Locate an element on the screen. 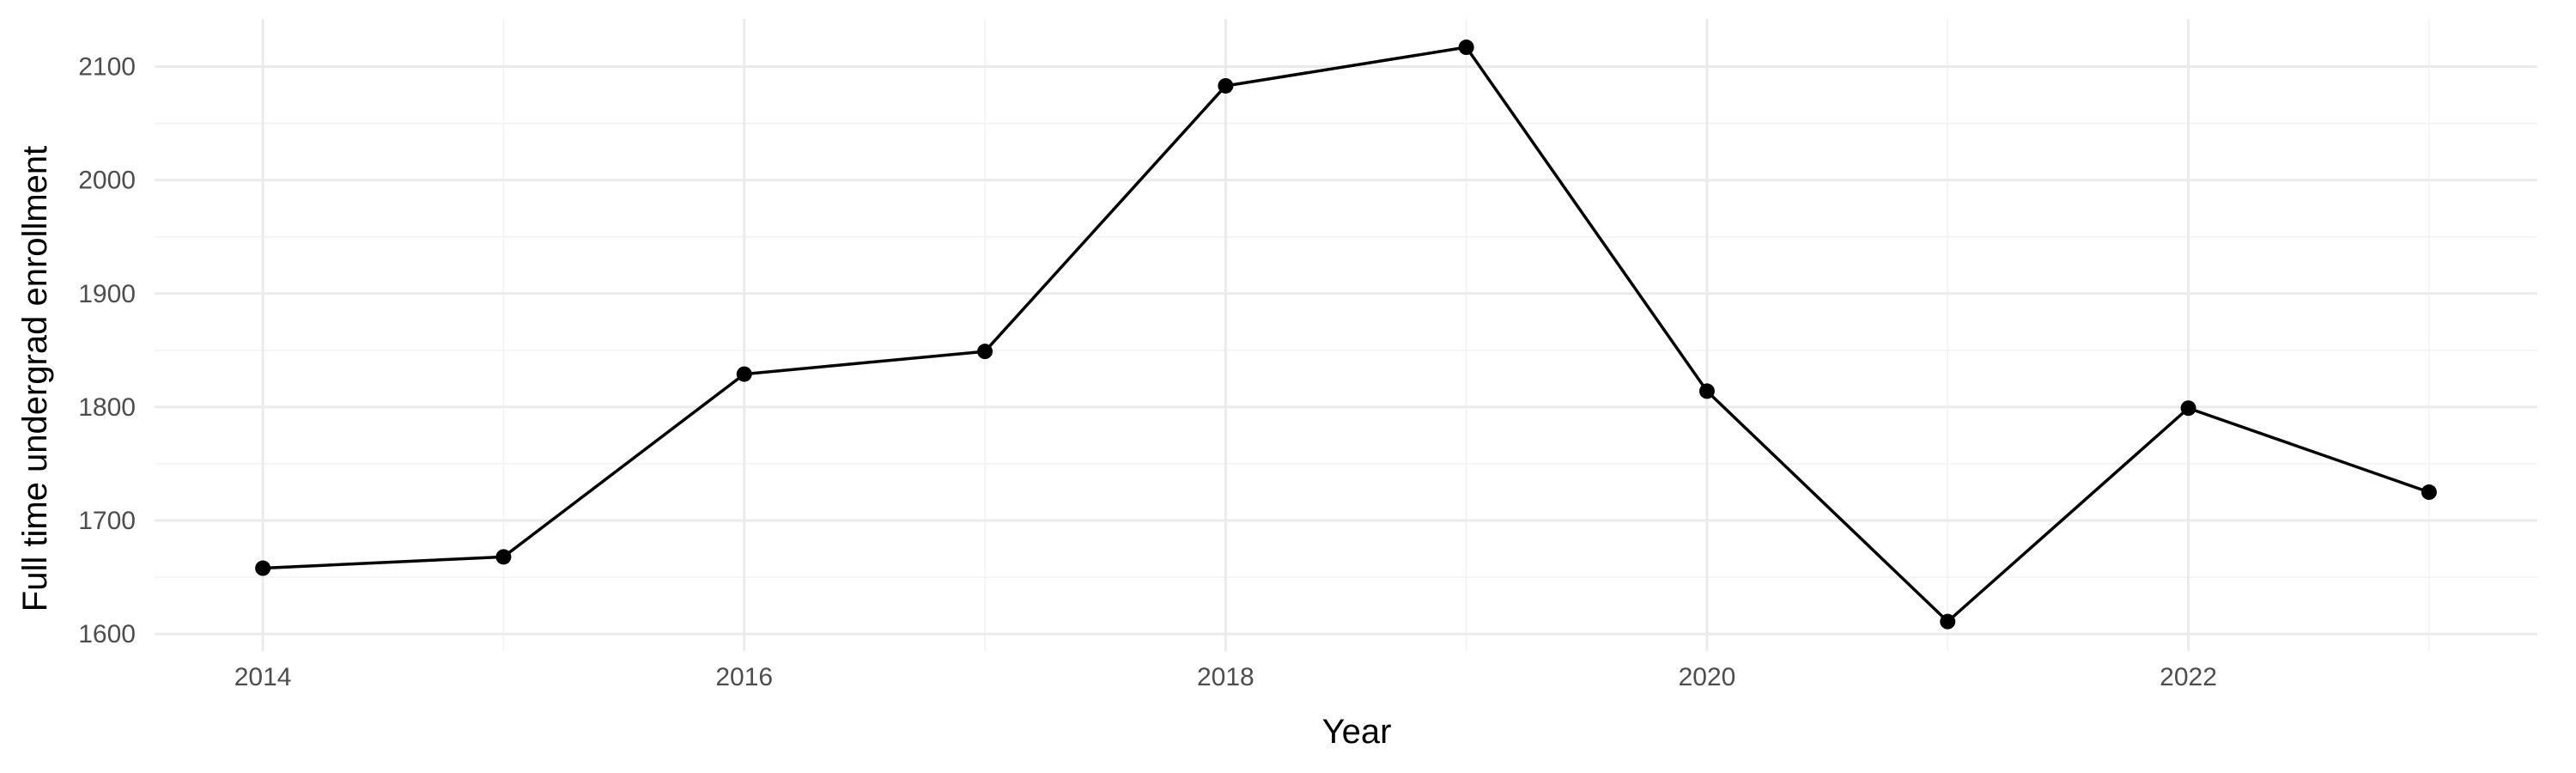  y-tick-label: 2000 is located at coordinates (107, 181).